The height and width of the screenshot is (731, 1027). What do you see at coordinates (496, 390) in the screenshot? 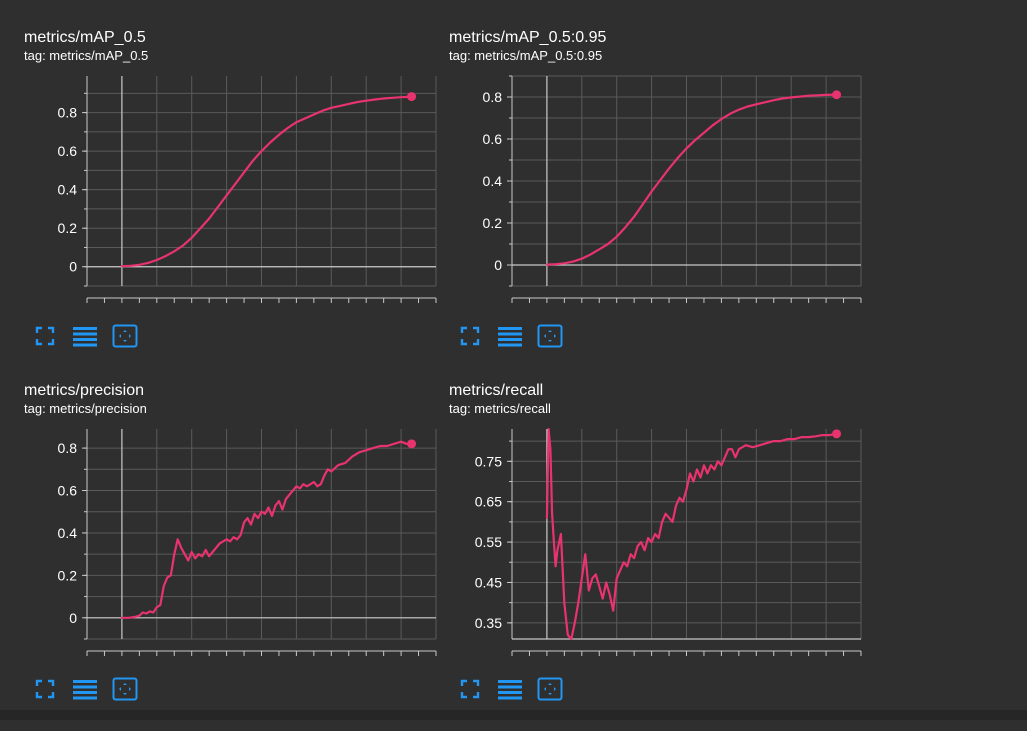
I see `chart-title: metrics/recall` at bounding box center [496, 390].